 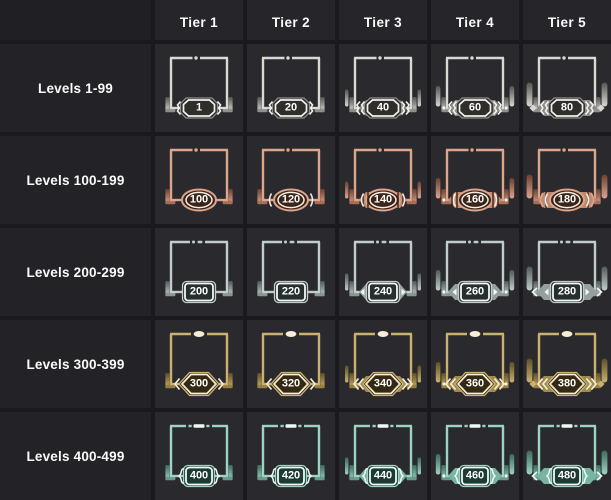 I want to click on frame-cell-r5-t2: 420, so click(x=291, y=456).